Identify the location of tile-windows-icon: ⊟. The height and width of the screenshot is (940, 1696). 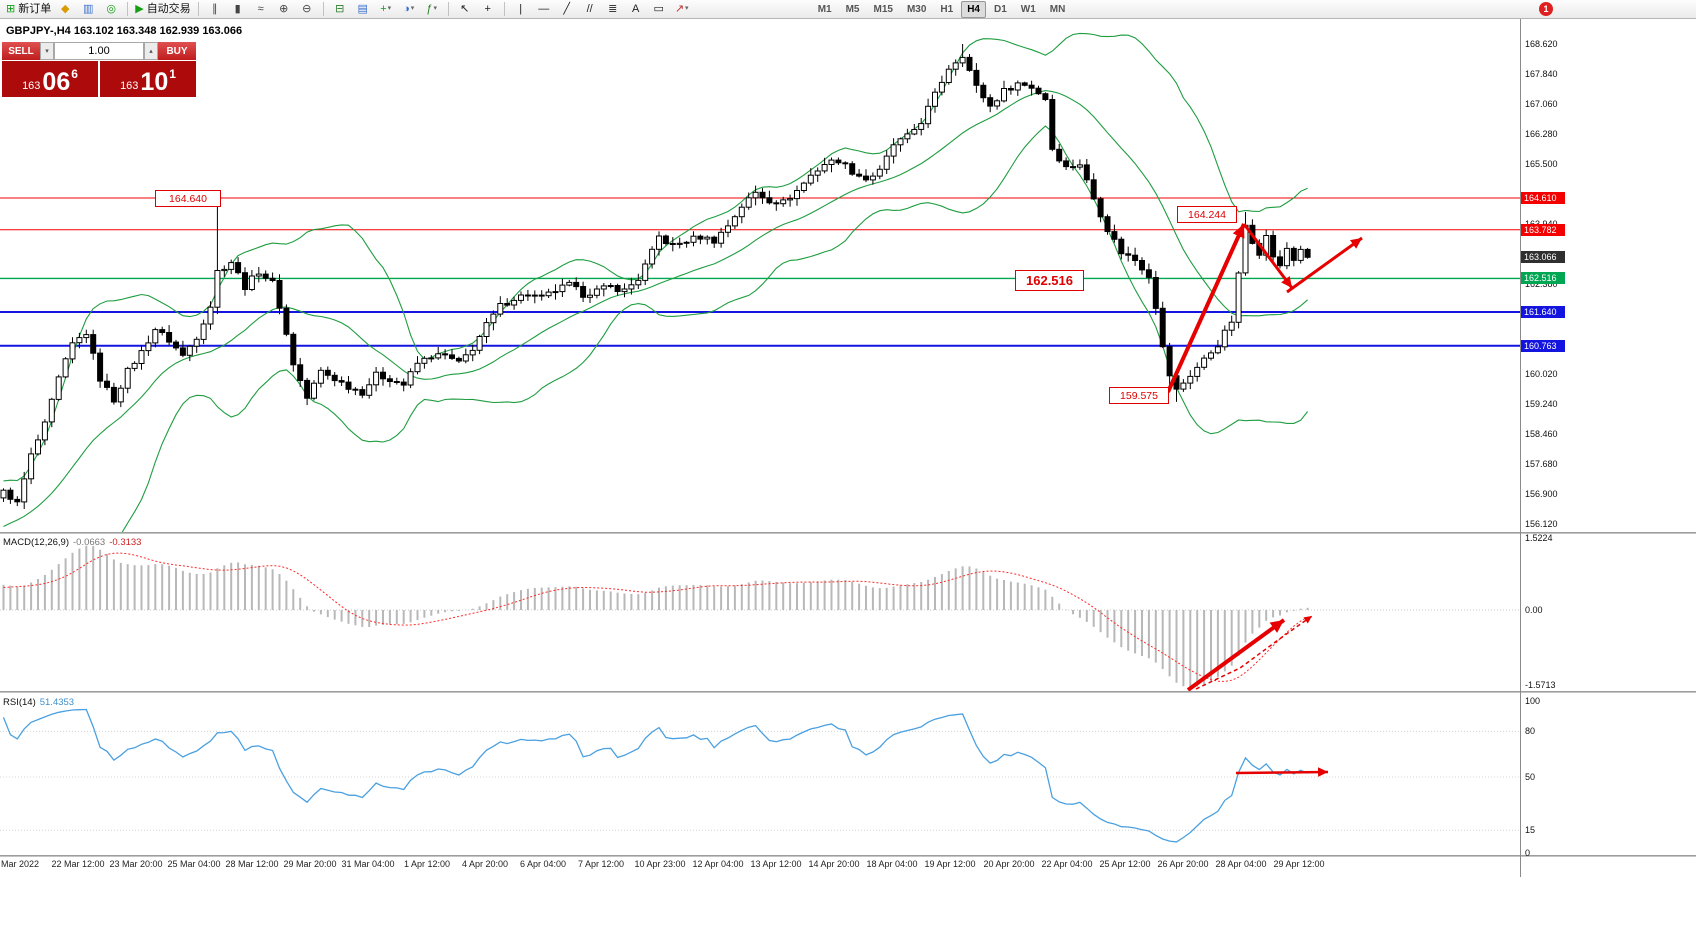
(340, 9).